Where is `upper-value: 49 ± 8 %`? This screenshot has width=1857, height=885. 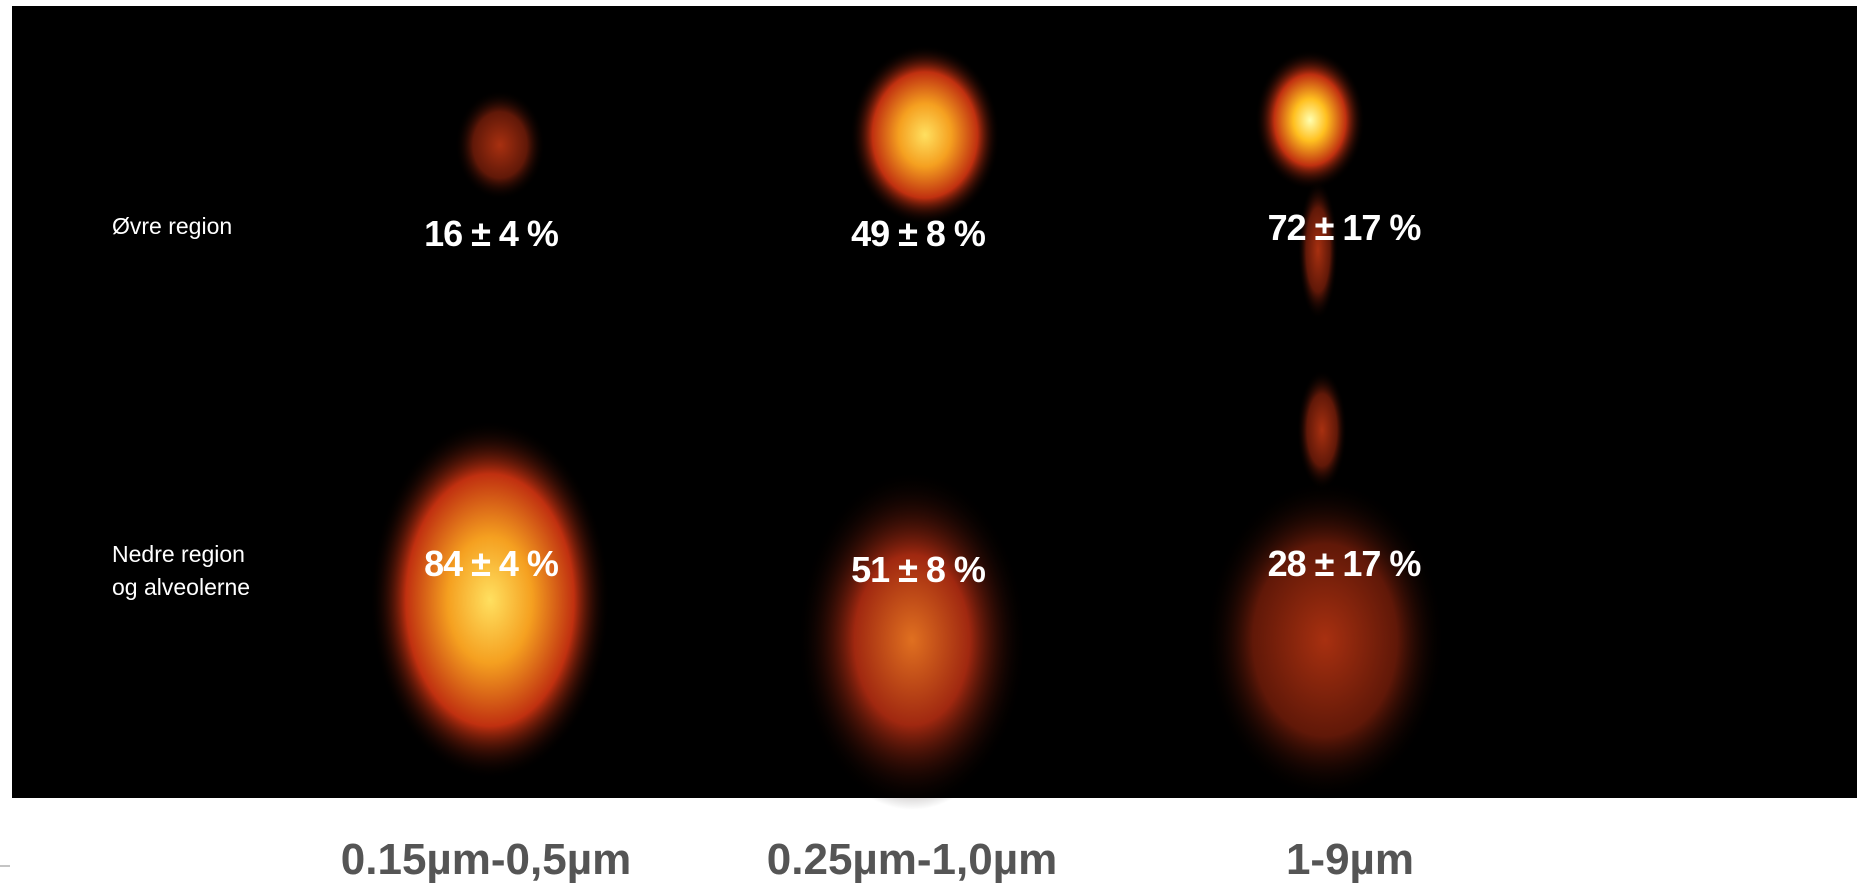
upper-value: 49 ± 8 % is located at coordinates (918, 233).